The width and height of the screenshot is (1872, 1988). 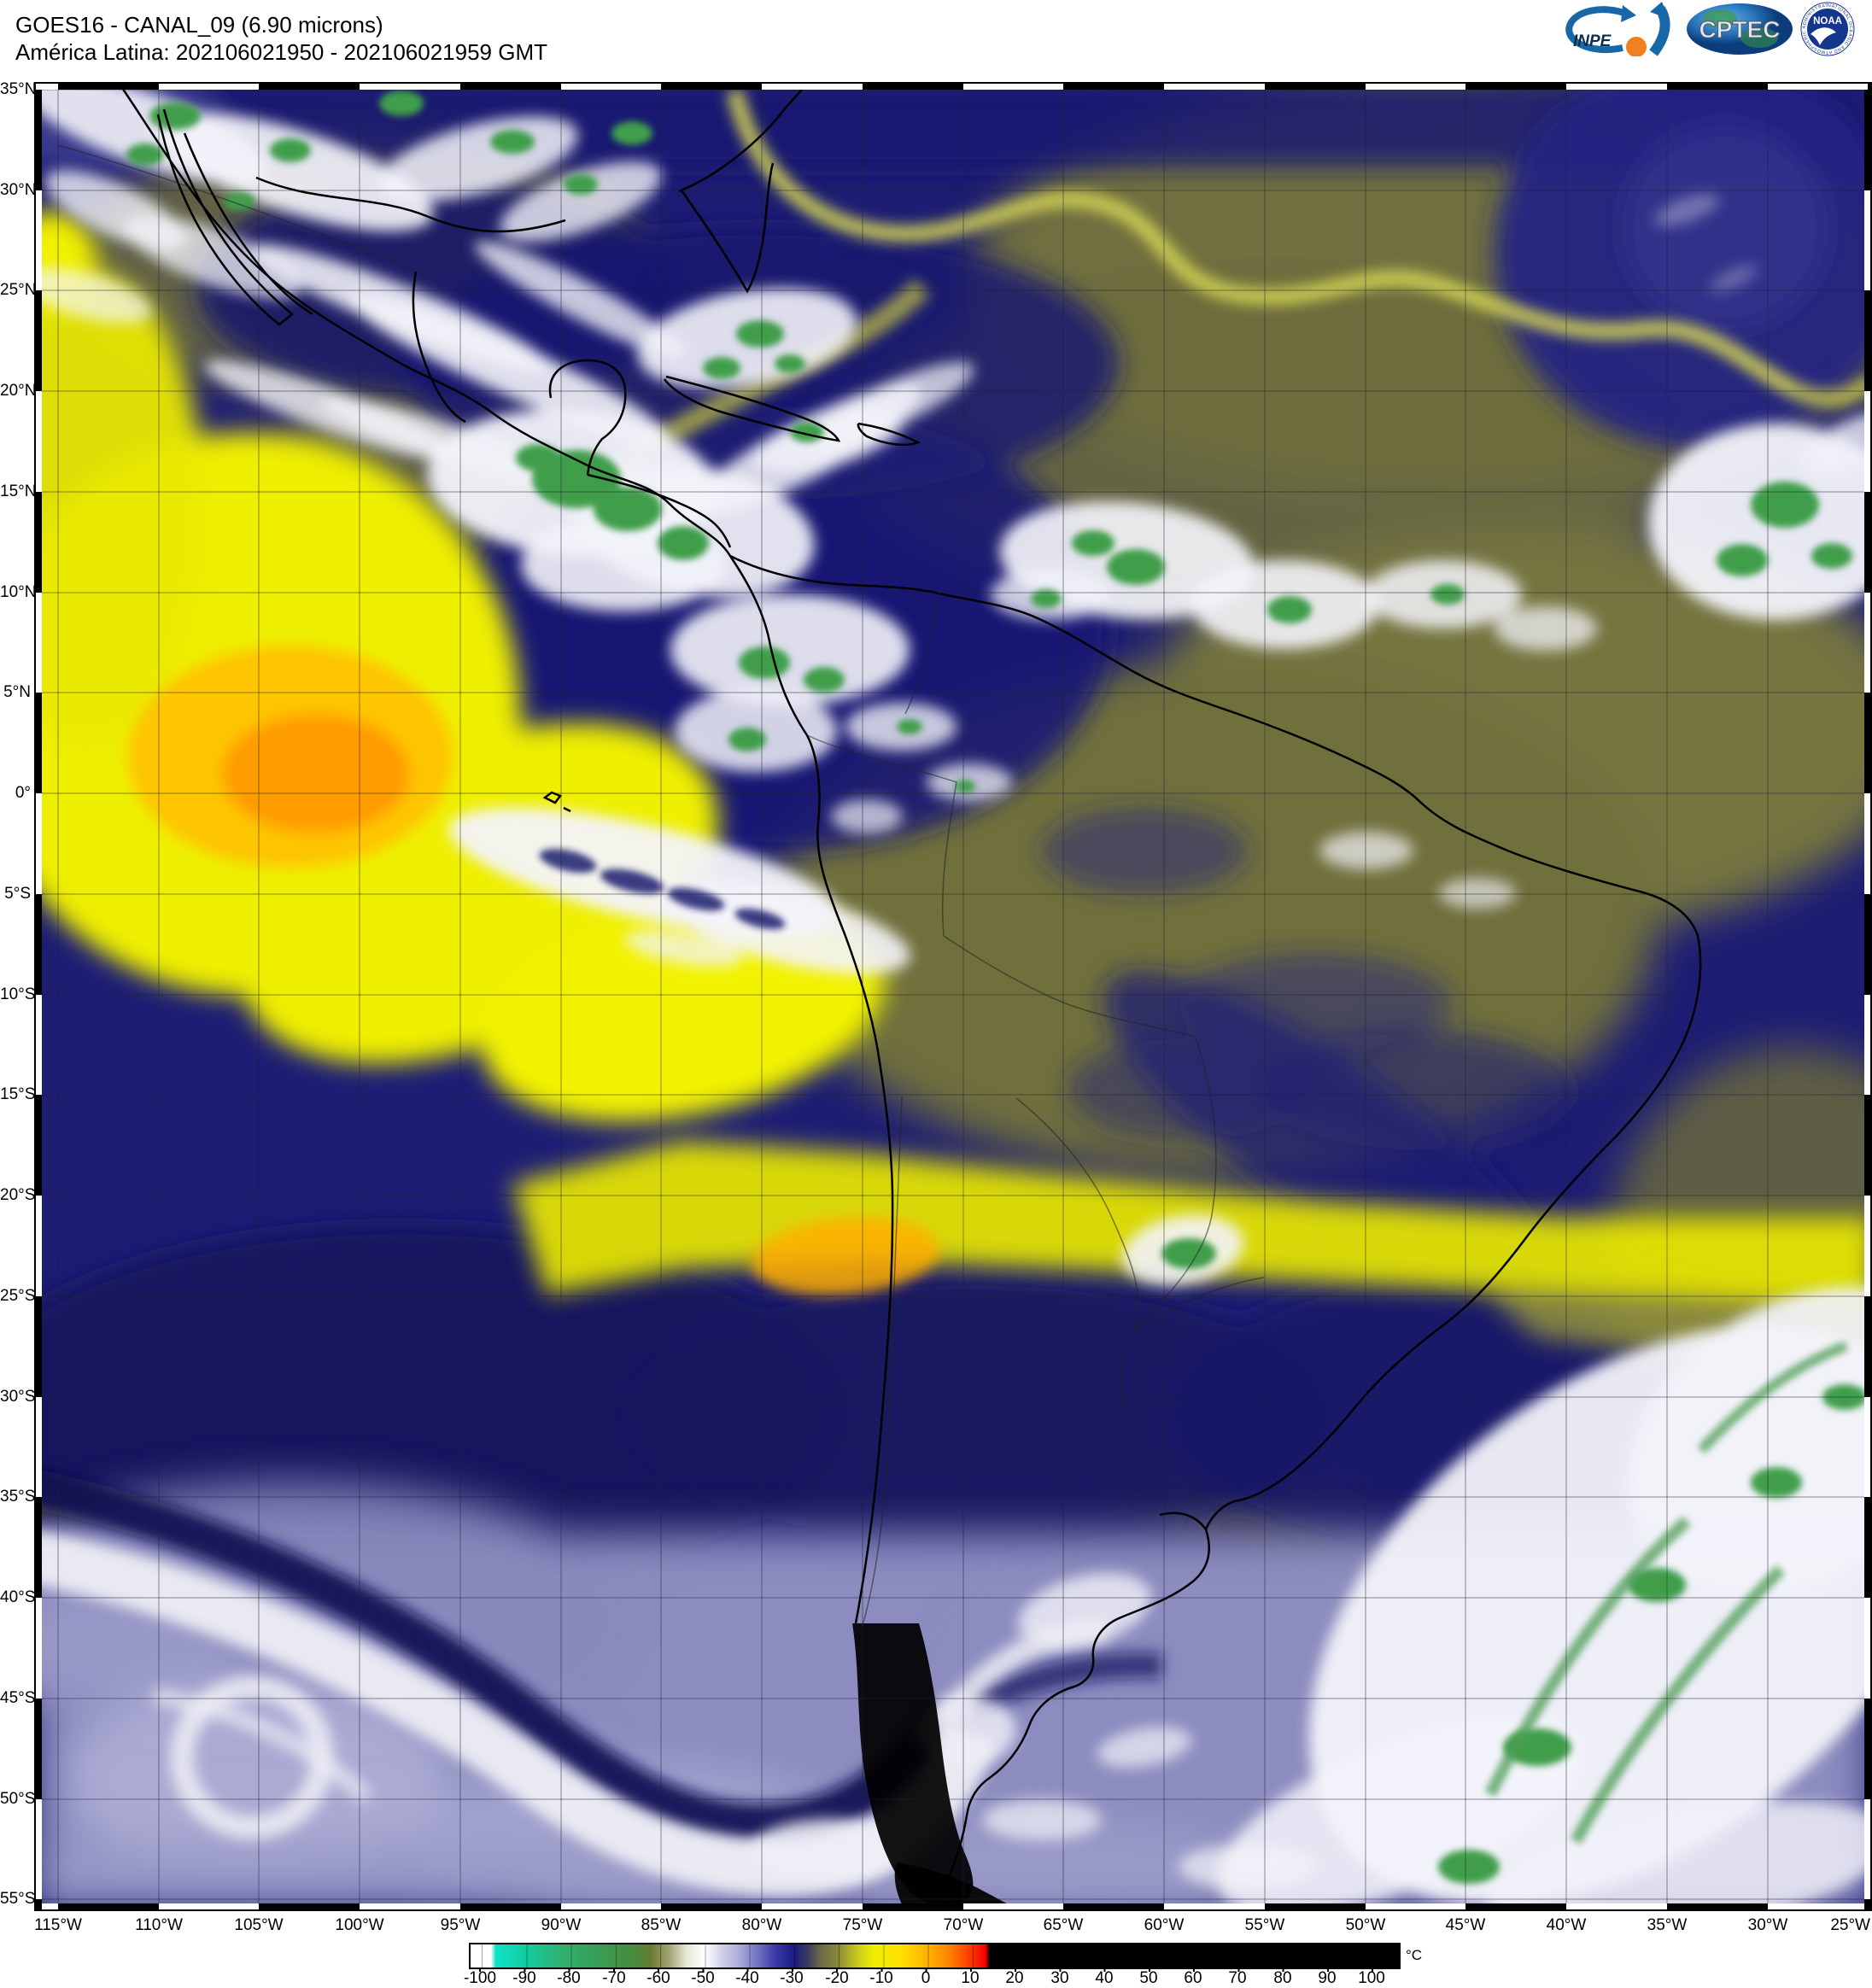 I want to click on lat-label: 45°S, so click(x=18, y=1698).